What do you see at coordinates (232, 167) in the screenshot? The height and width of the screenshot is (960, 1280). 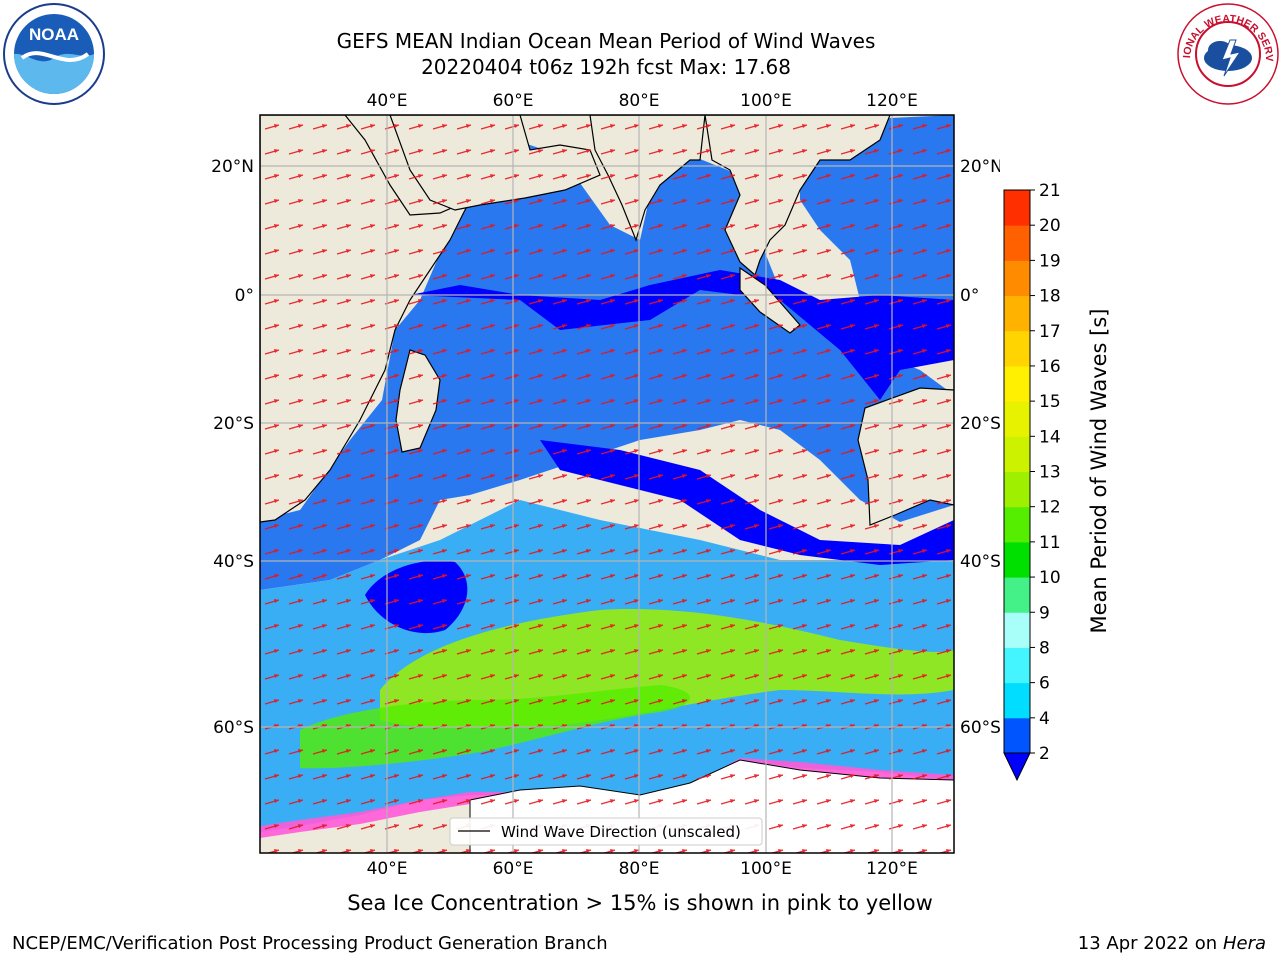 I see `lat-left-tick-1: 20°N` at bounding box center [232, 167].